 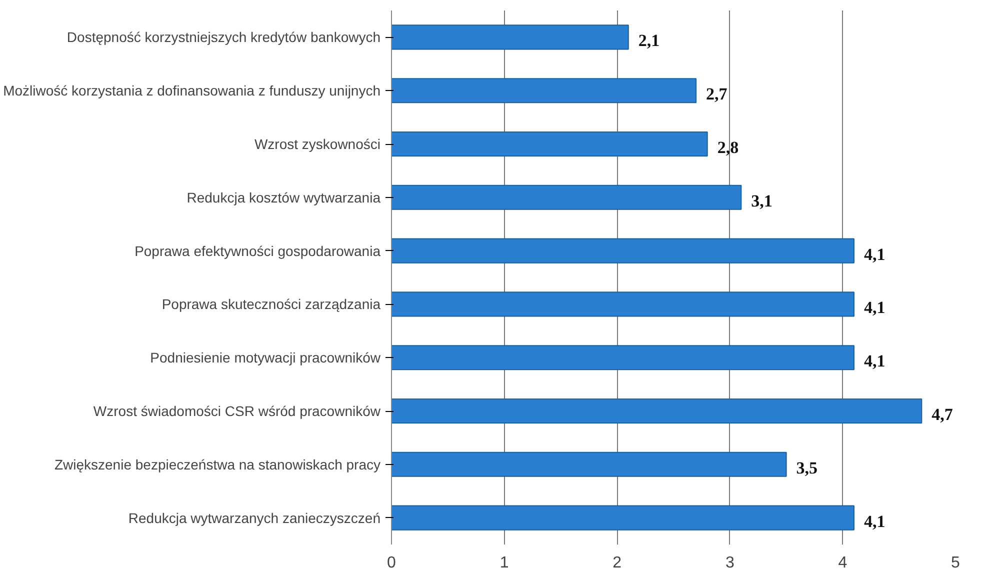 I want to click on data-label: 2,7, so click(x=717, y=94).